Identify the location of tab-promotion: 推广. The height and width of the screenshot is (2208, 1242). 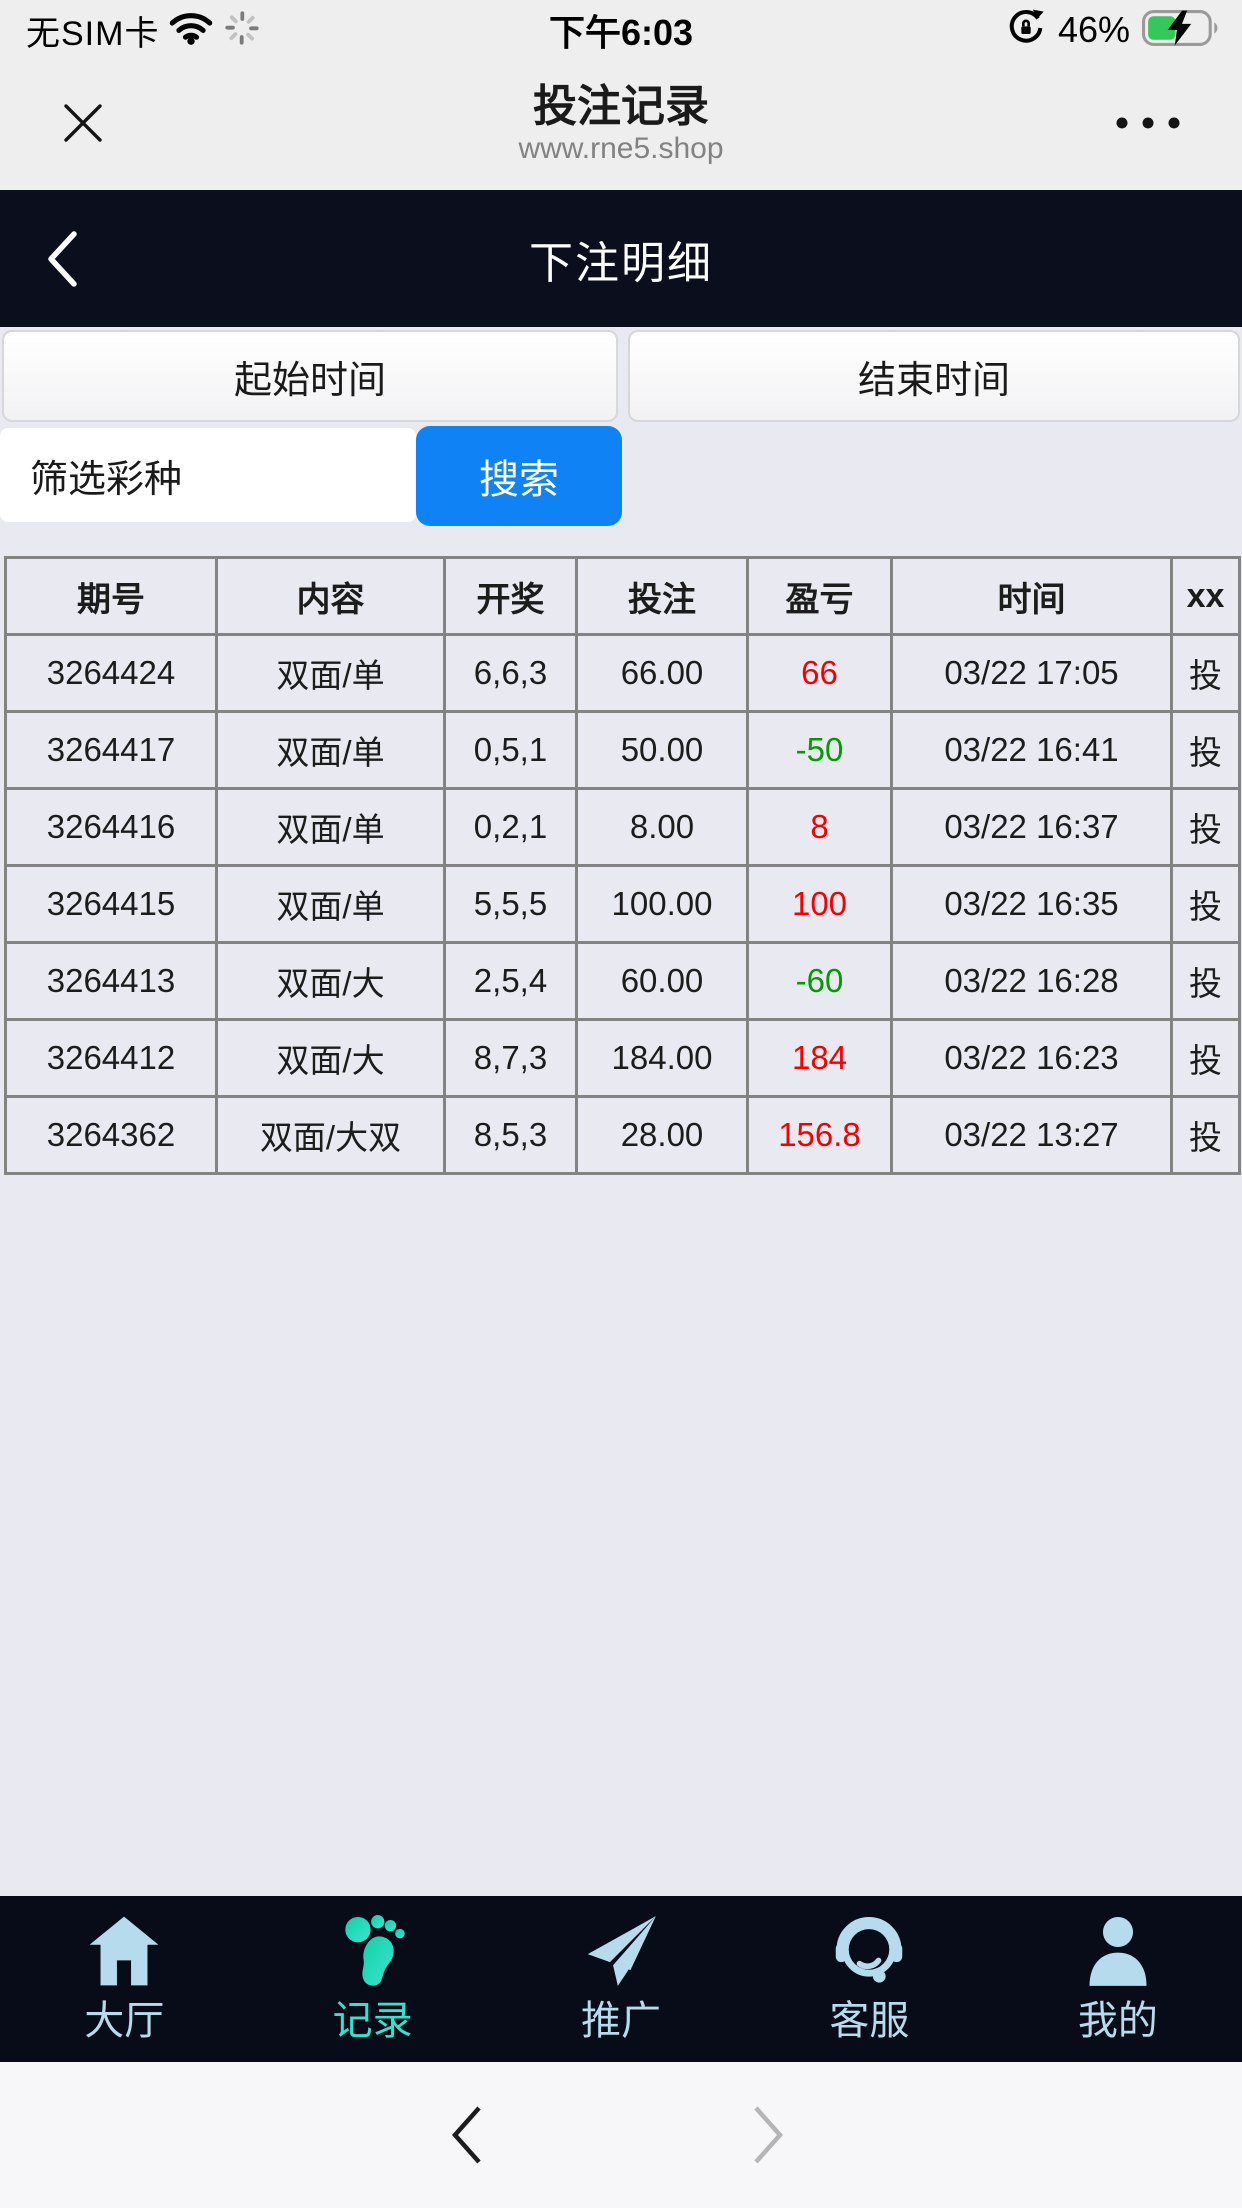
(621, 1979).